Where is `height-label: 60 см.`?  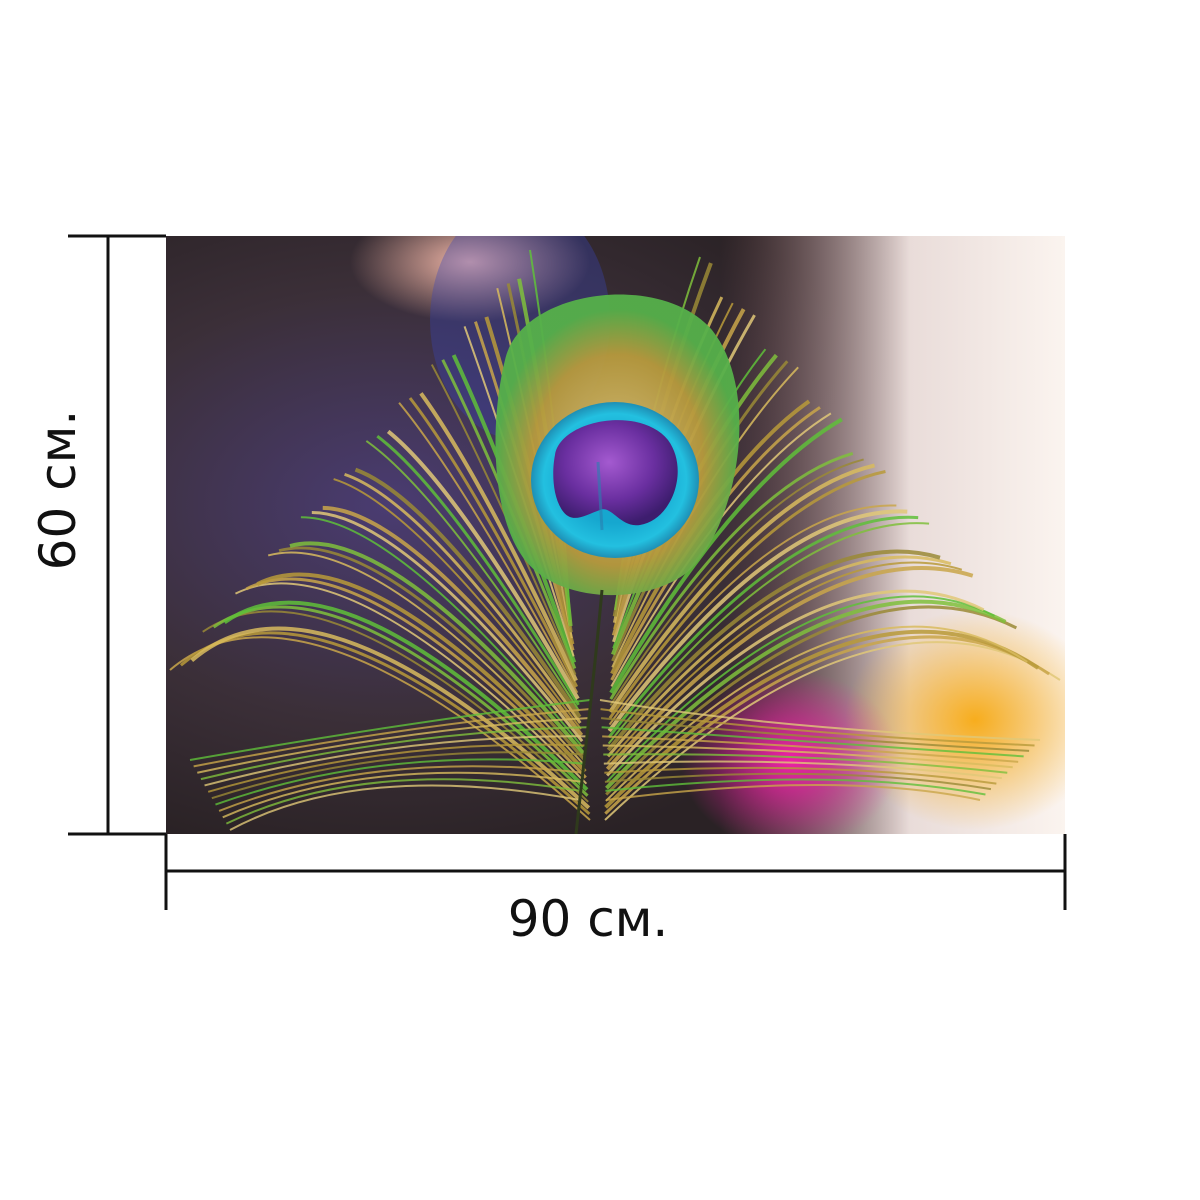
height-label: 60 см. is located at coordinates (58, 490).